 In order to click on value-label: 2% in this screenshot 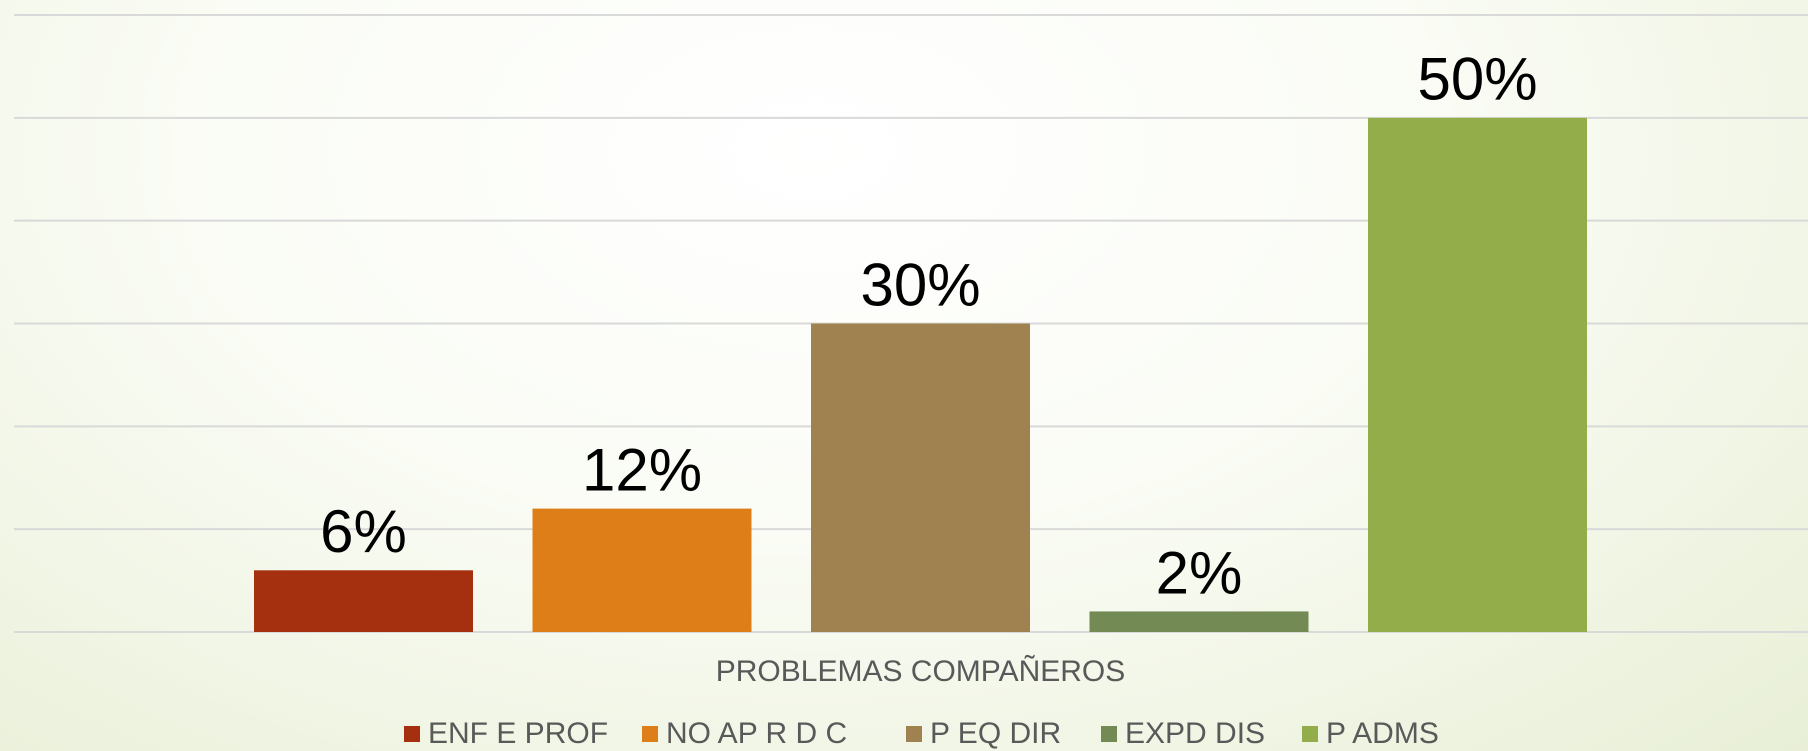, I will do `click(1199, 572)`.